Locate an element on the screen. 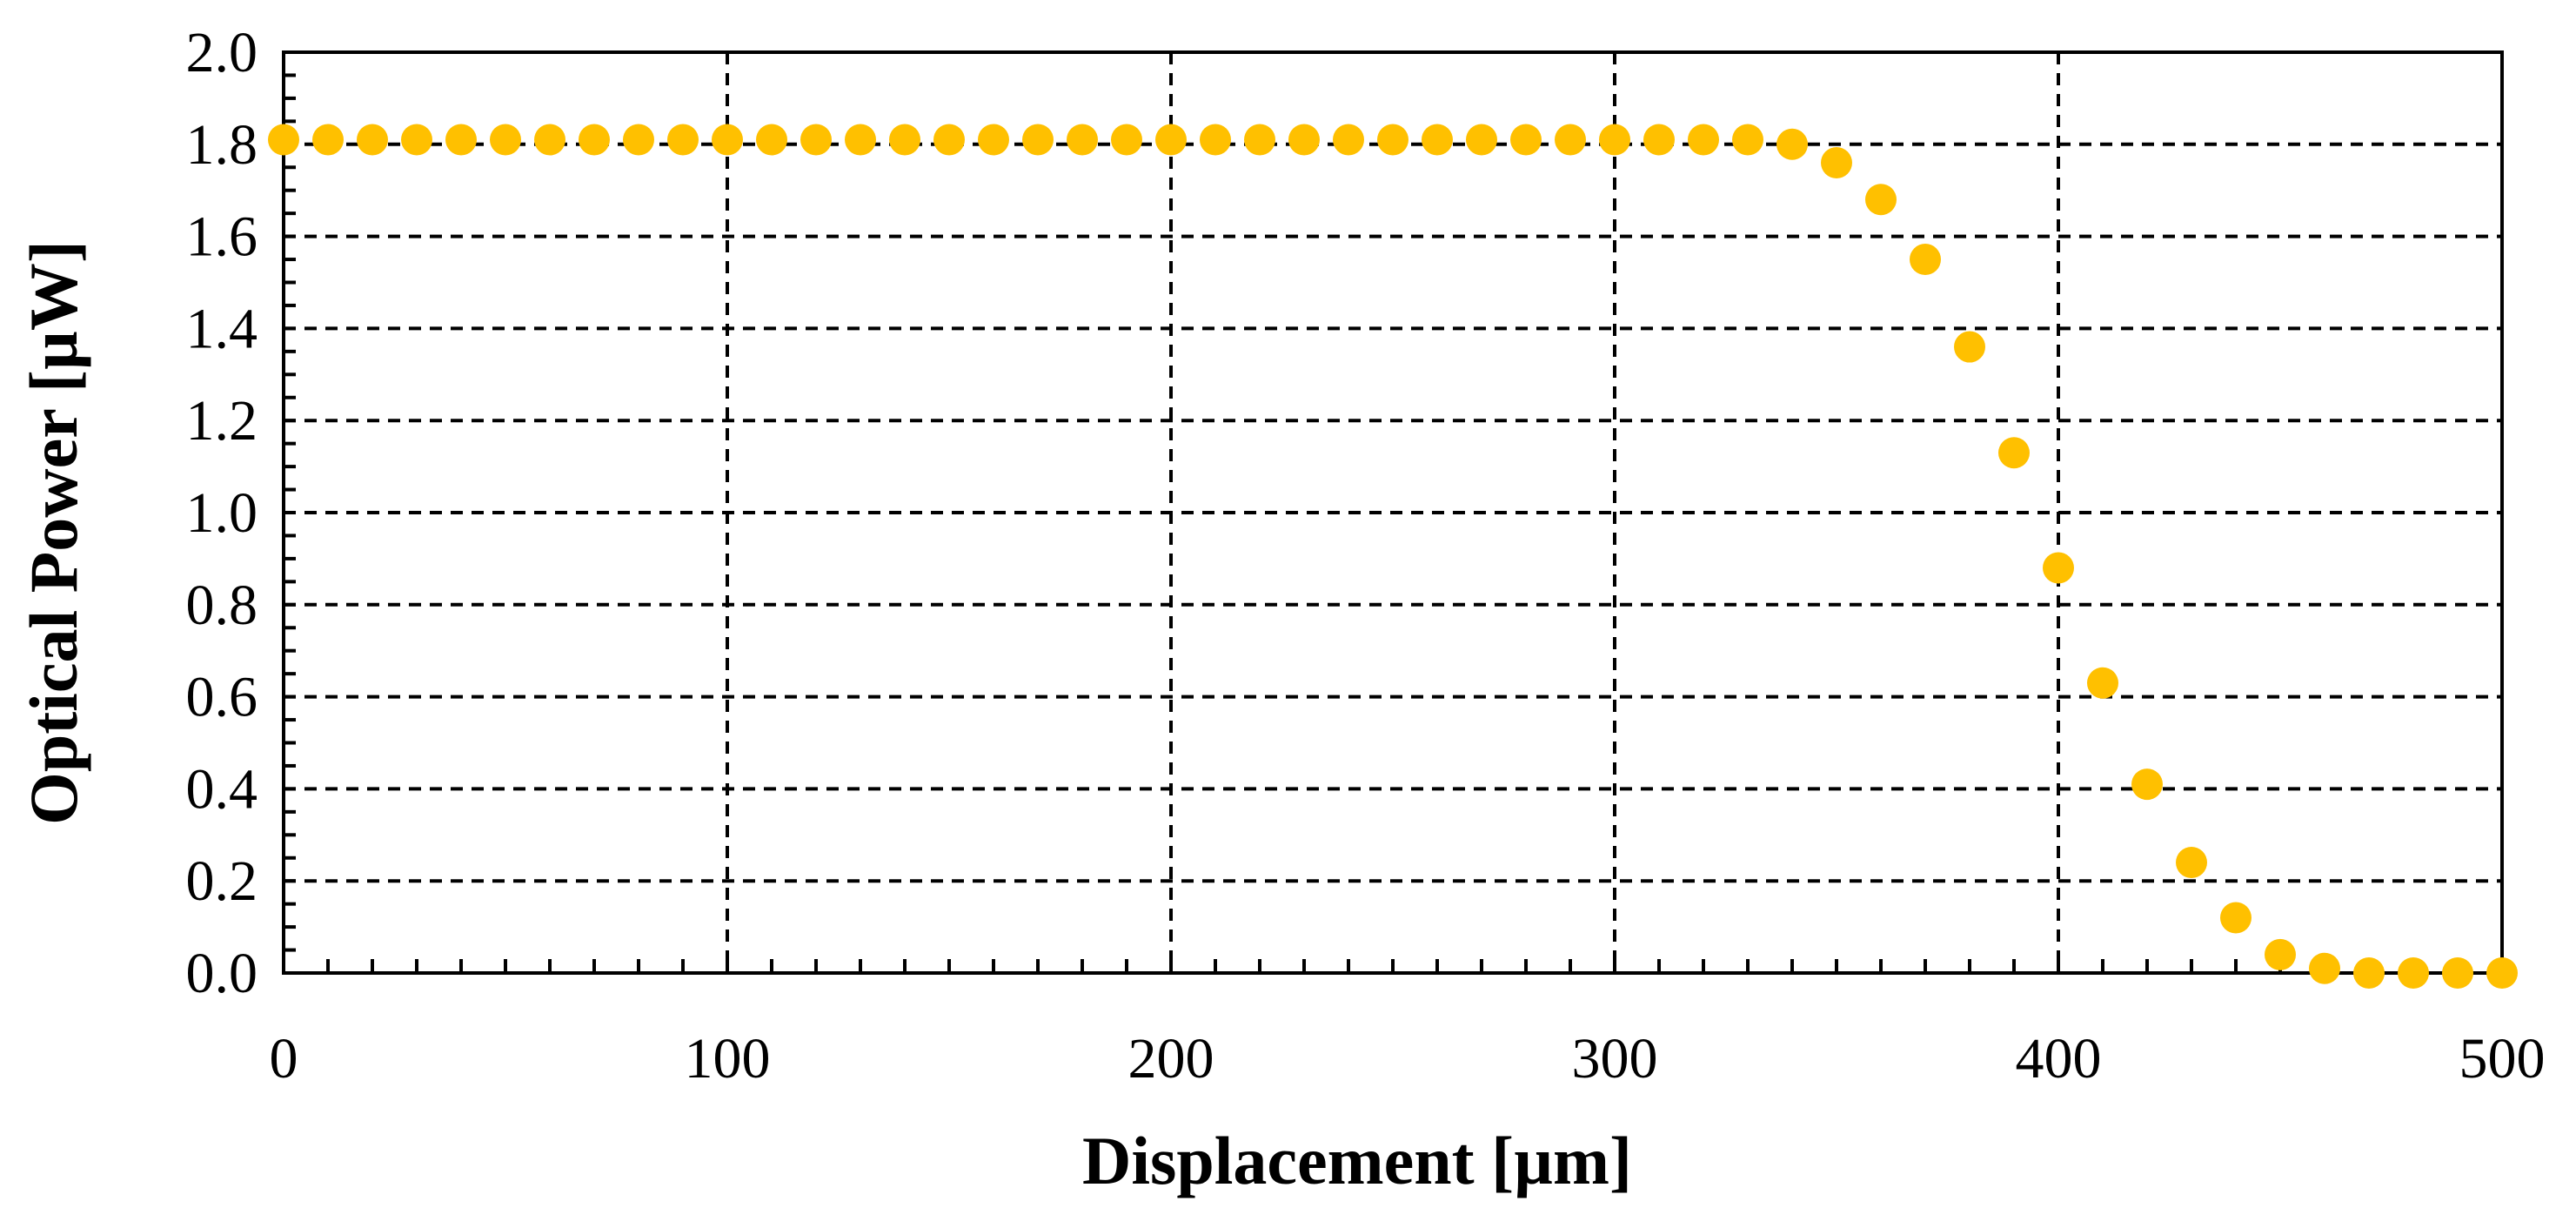  x-tick-label: 200 is located at coordinates (1171, 1058).